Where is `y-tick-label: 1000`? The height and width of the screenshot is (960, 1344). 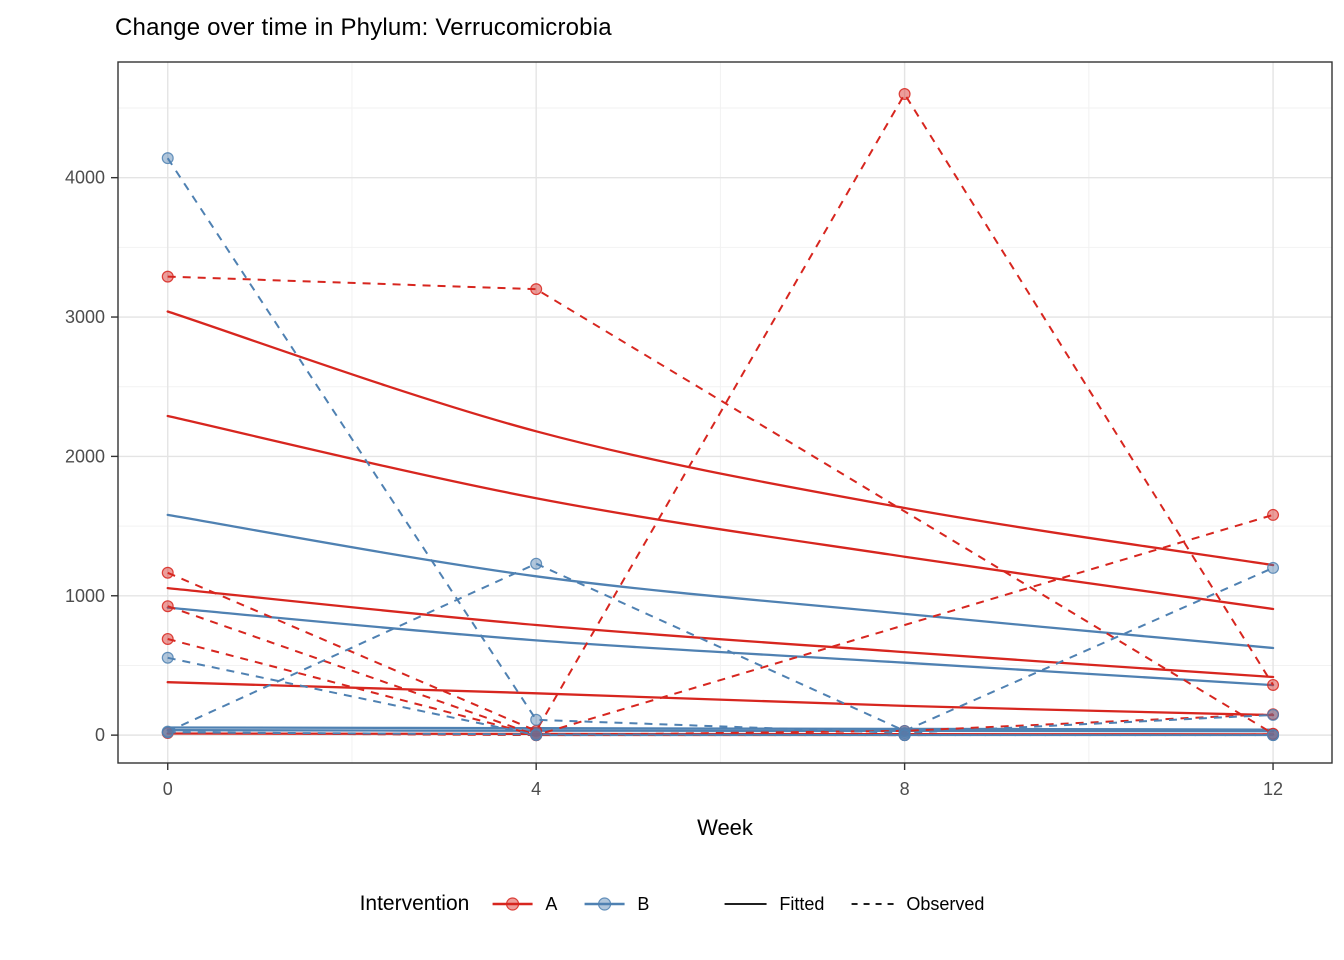 y-tick-label: 1000 is located at coordinates (85, 596).